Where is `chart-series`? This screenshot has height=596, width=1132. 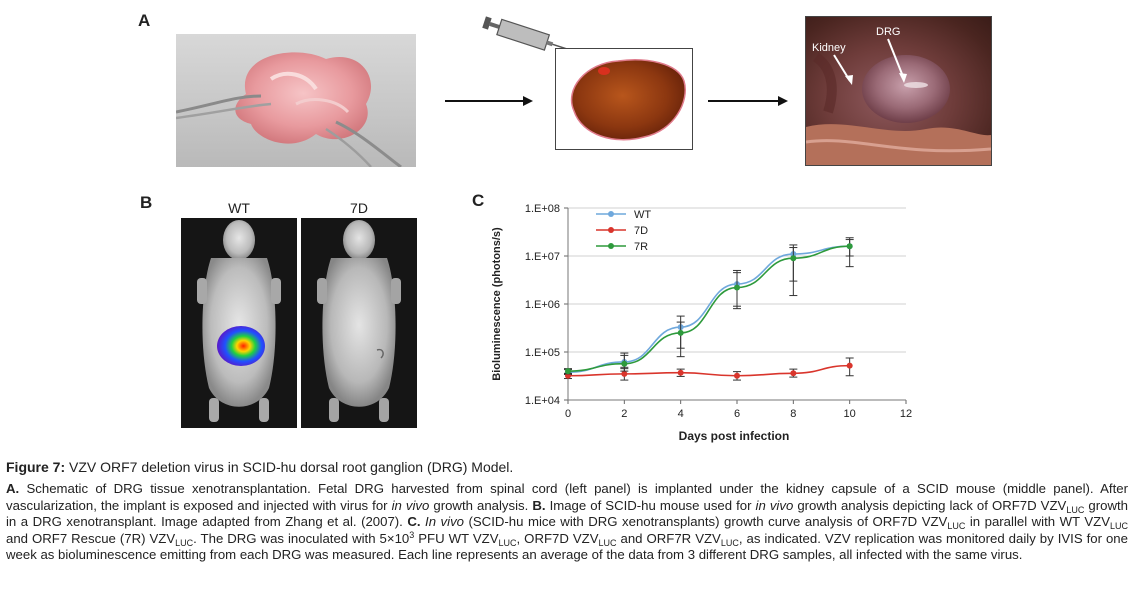
chart-series is located at coordinates (709, 309).